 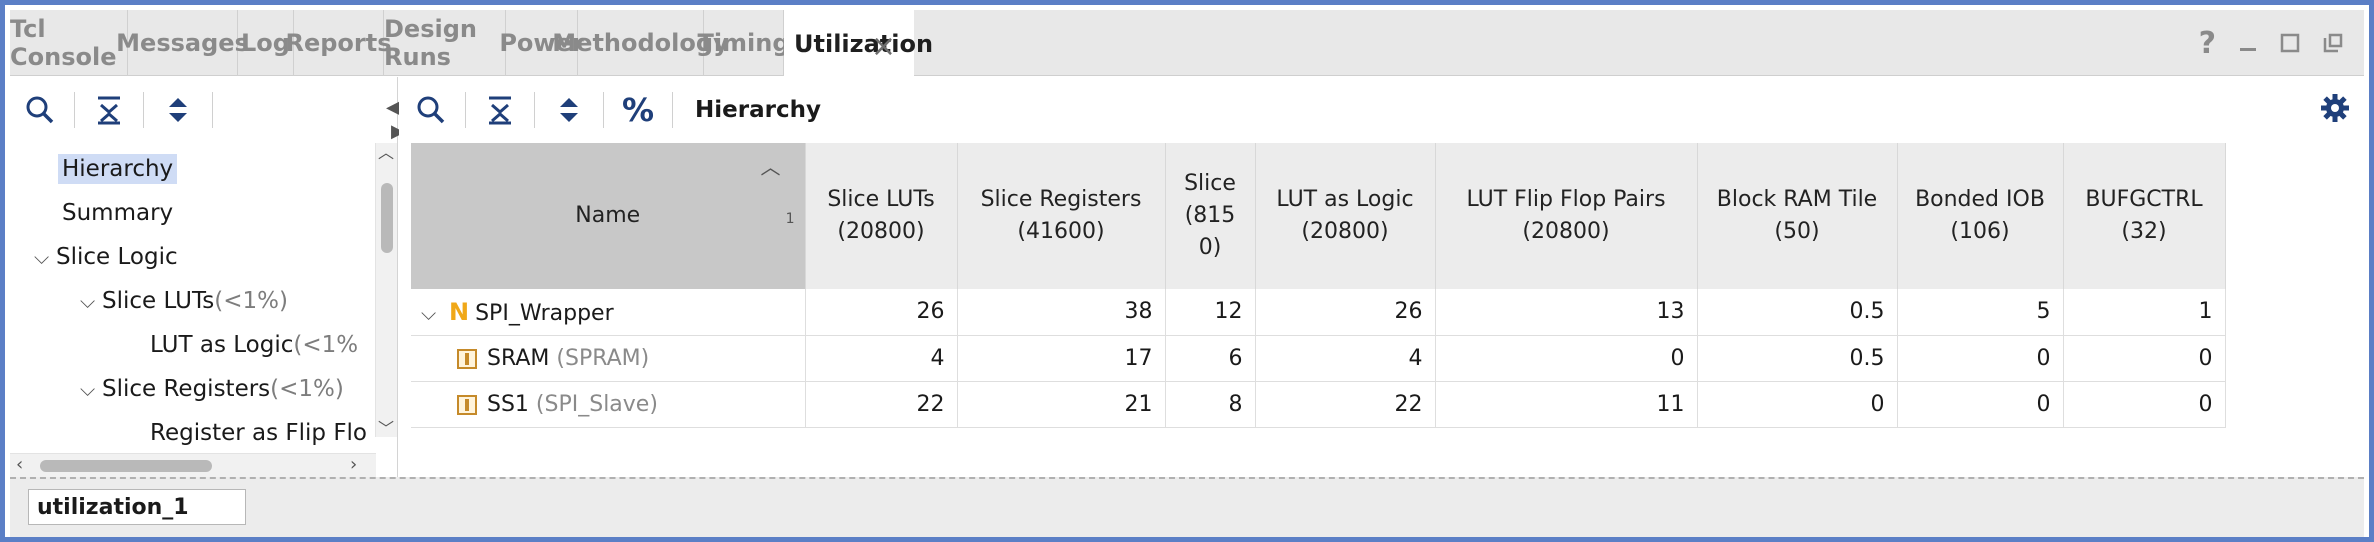 I want to click on tree-horizontal-scrollbar: ‹ ›, so click(x=193, y=465).